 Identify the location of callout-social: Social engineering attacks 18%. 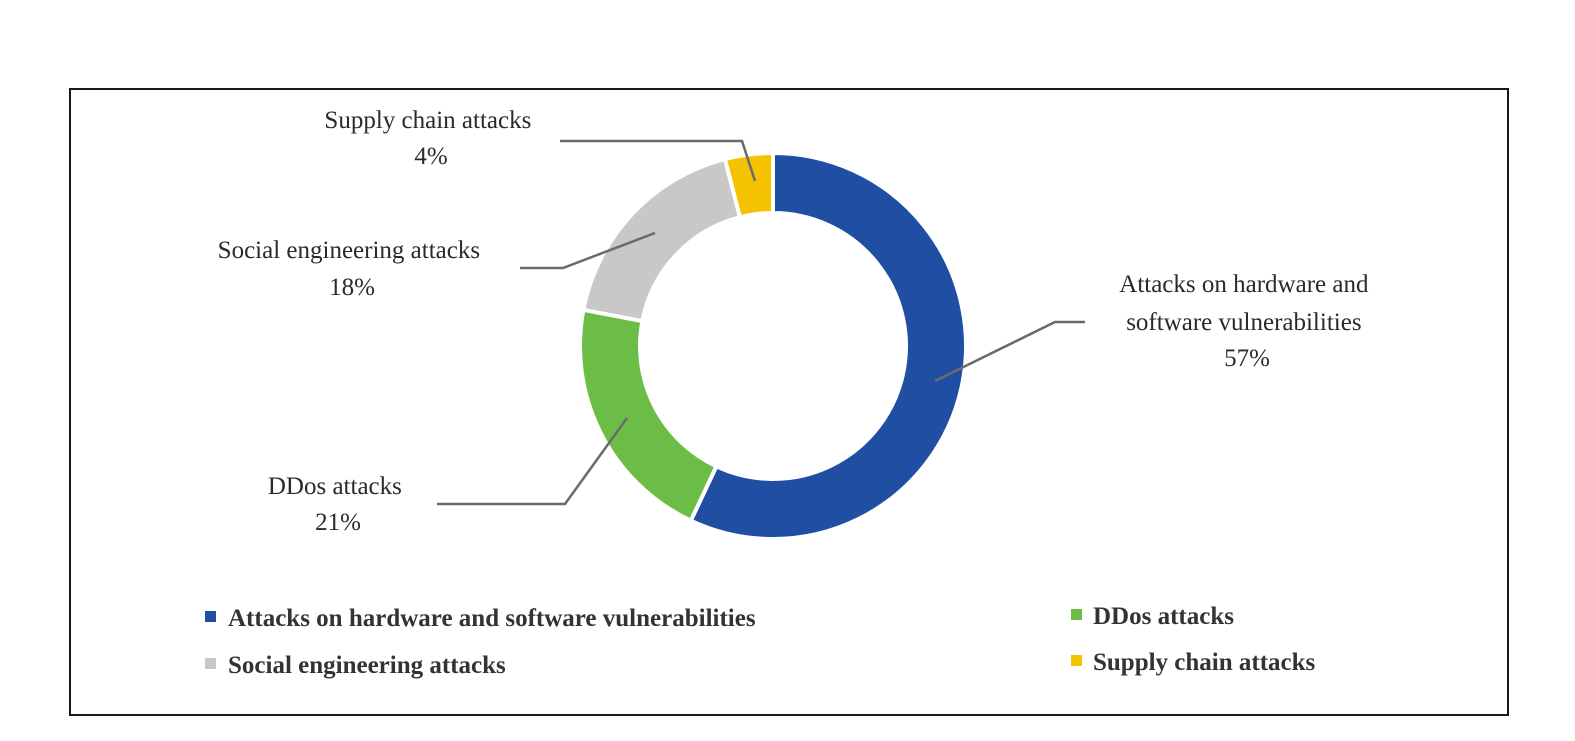
(352, 269).